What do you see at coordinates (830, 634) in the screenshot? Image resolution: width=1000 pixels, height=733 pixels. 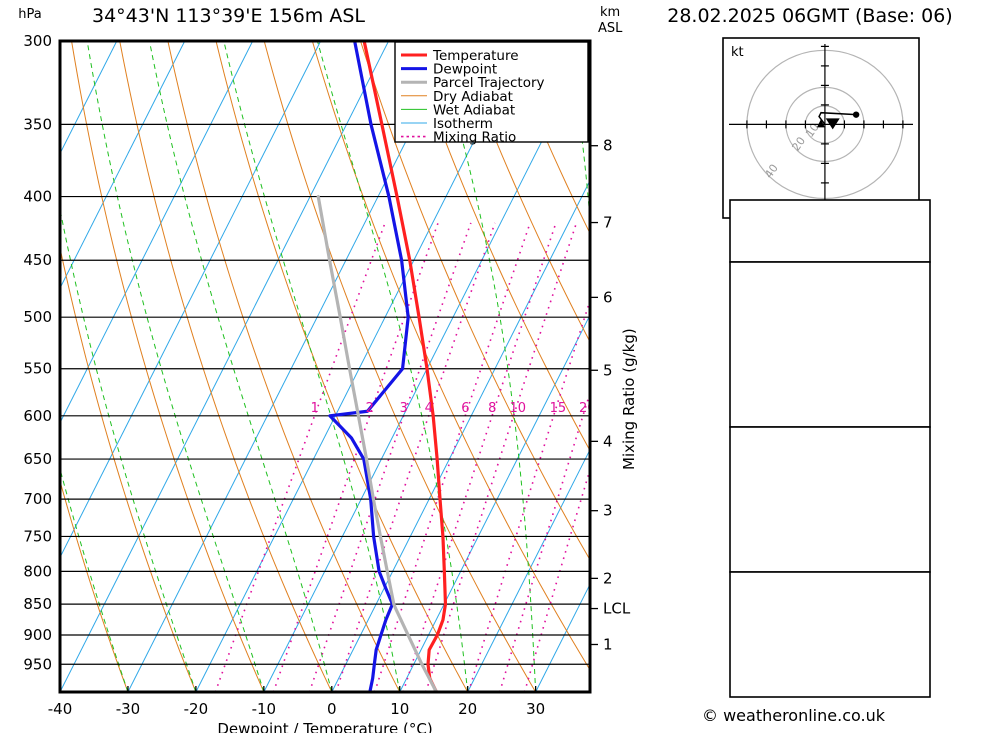 I see `hodograph-stats-box` at bounding box center [830, 634].